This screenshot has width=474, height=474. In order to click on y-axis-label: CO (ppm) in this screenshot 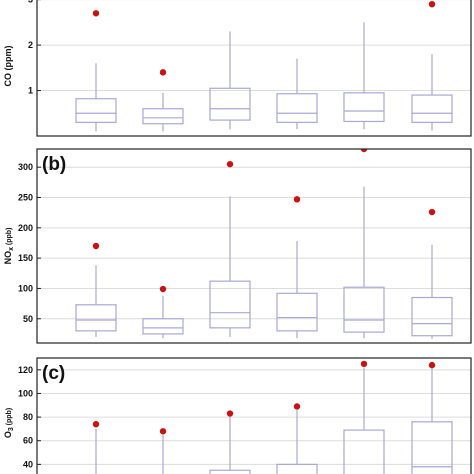, I will do `click(8, 66)`.